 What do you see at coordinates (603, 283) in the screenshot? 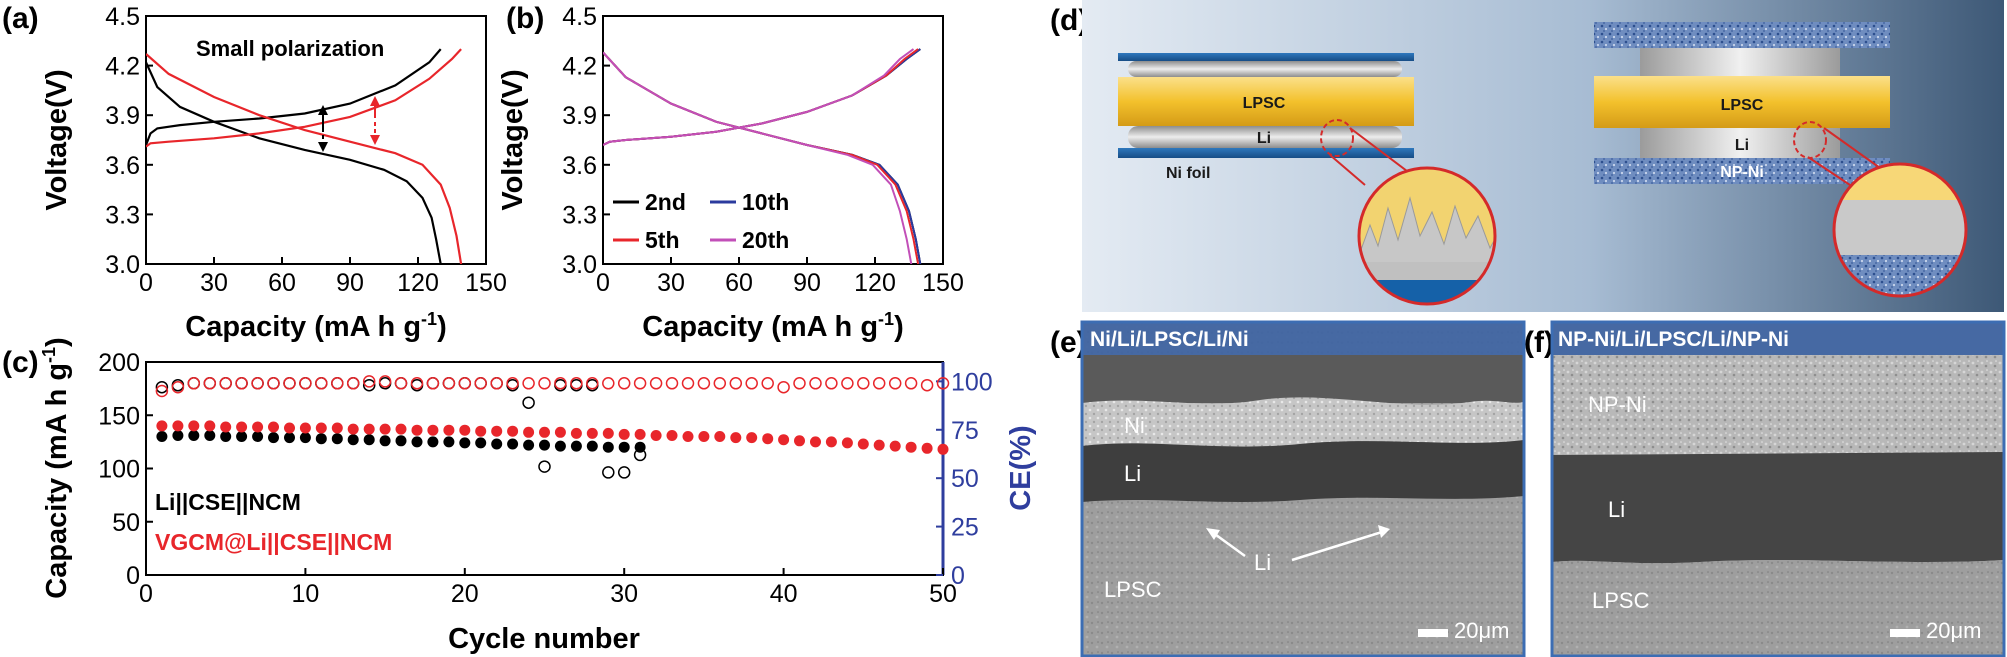
I see `axis-b-xtick-label: 0` at bounding box center [603, 283].